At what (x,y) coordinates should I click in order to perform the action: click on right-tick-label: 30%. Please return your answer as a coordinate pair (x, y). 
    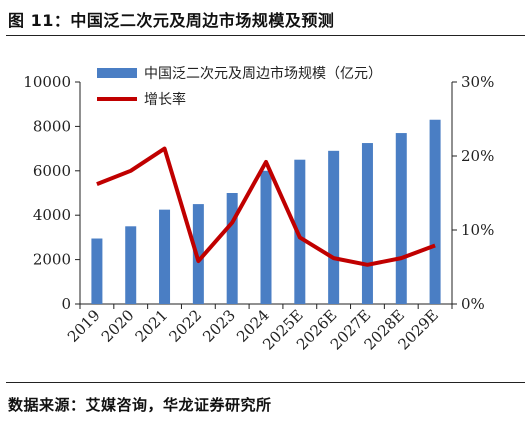
    Looking at the image, I should click on (477, 82).